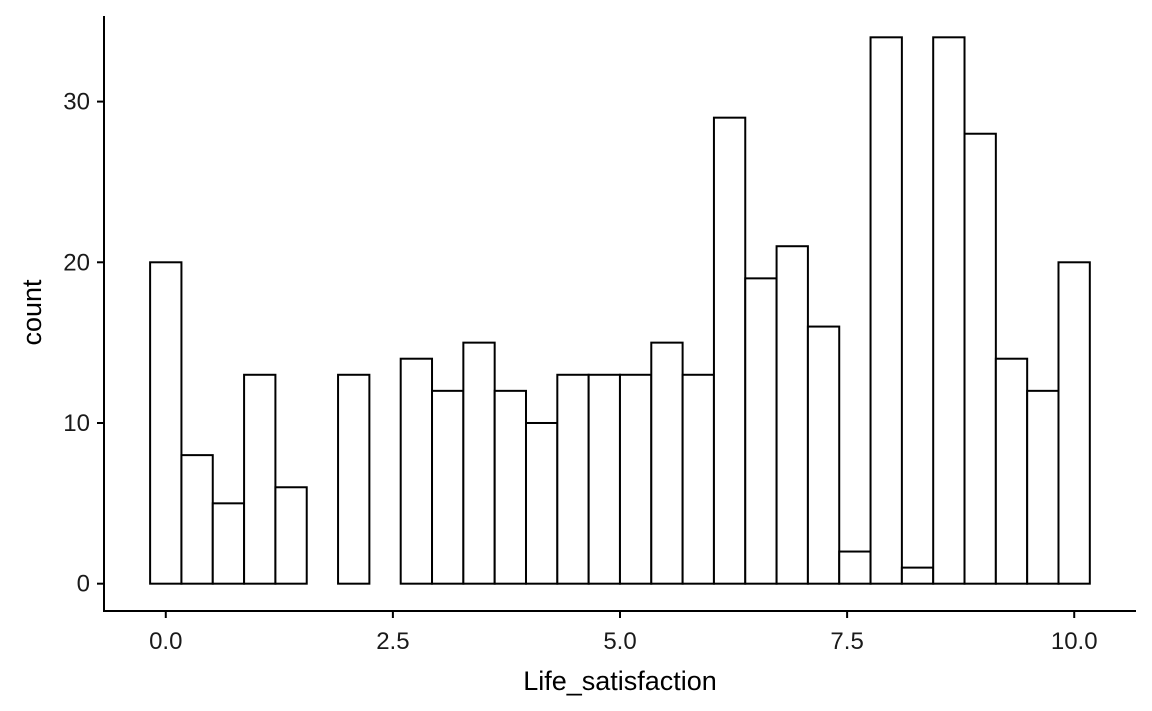 This screenshot has height=711, width=1152. I want to click on y-tick-label: 0, so click(83, 584).